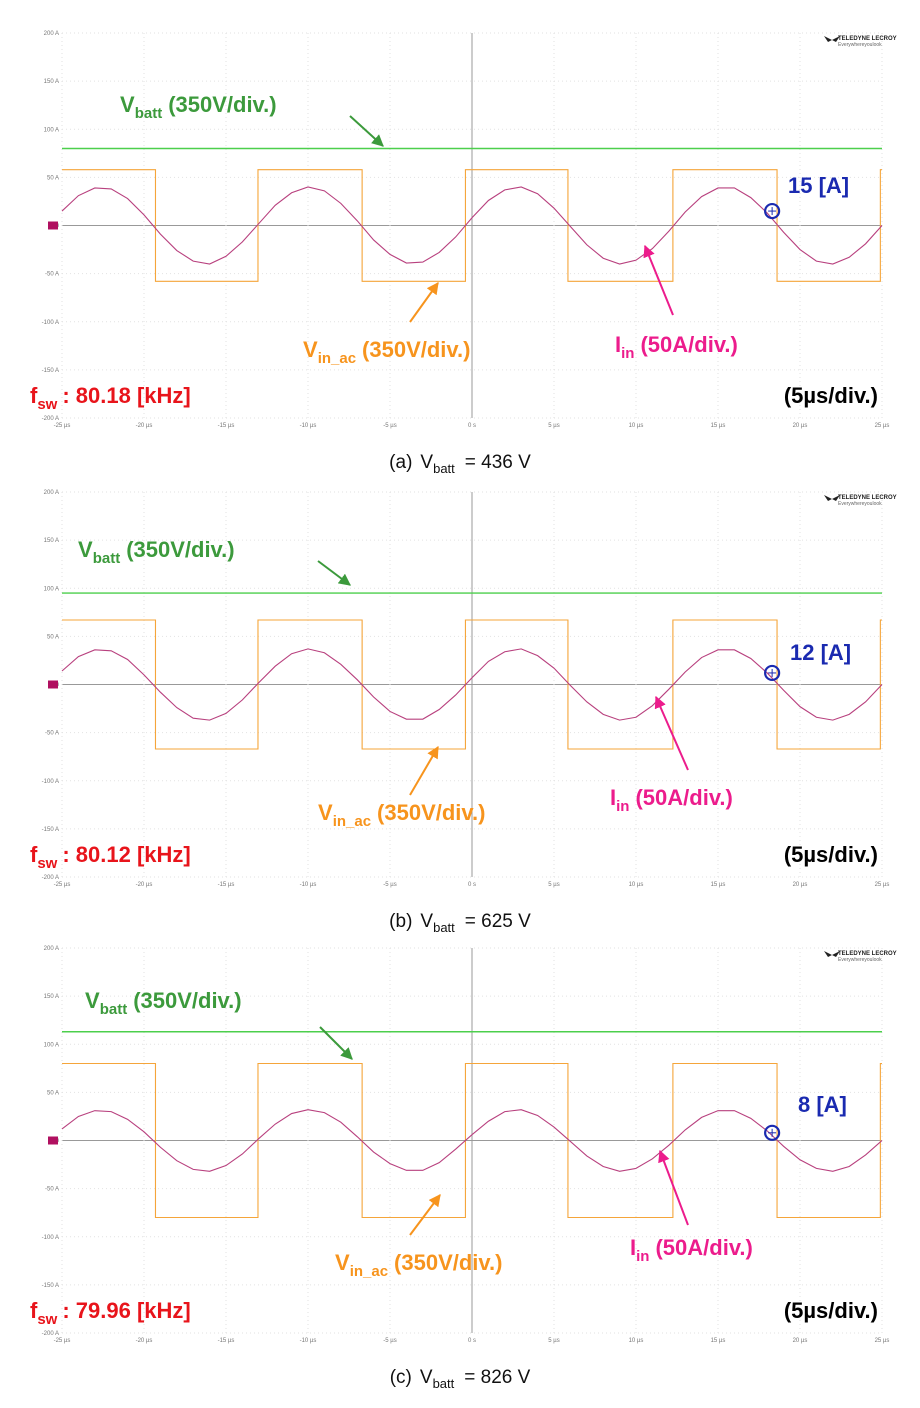 This screenshot has width=920, height=1408. Describe the element at coordinates (820, 652) in the screenshot. I see `marker-label: 12 [A]` at that location.